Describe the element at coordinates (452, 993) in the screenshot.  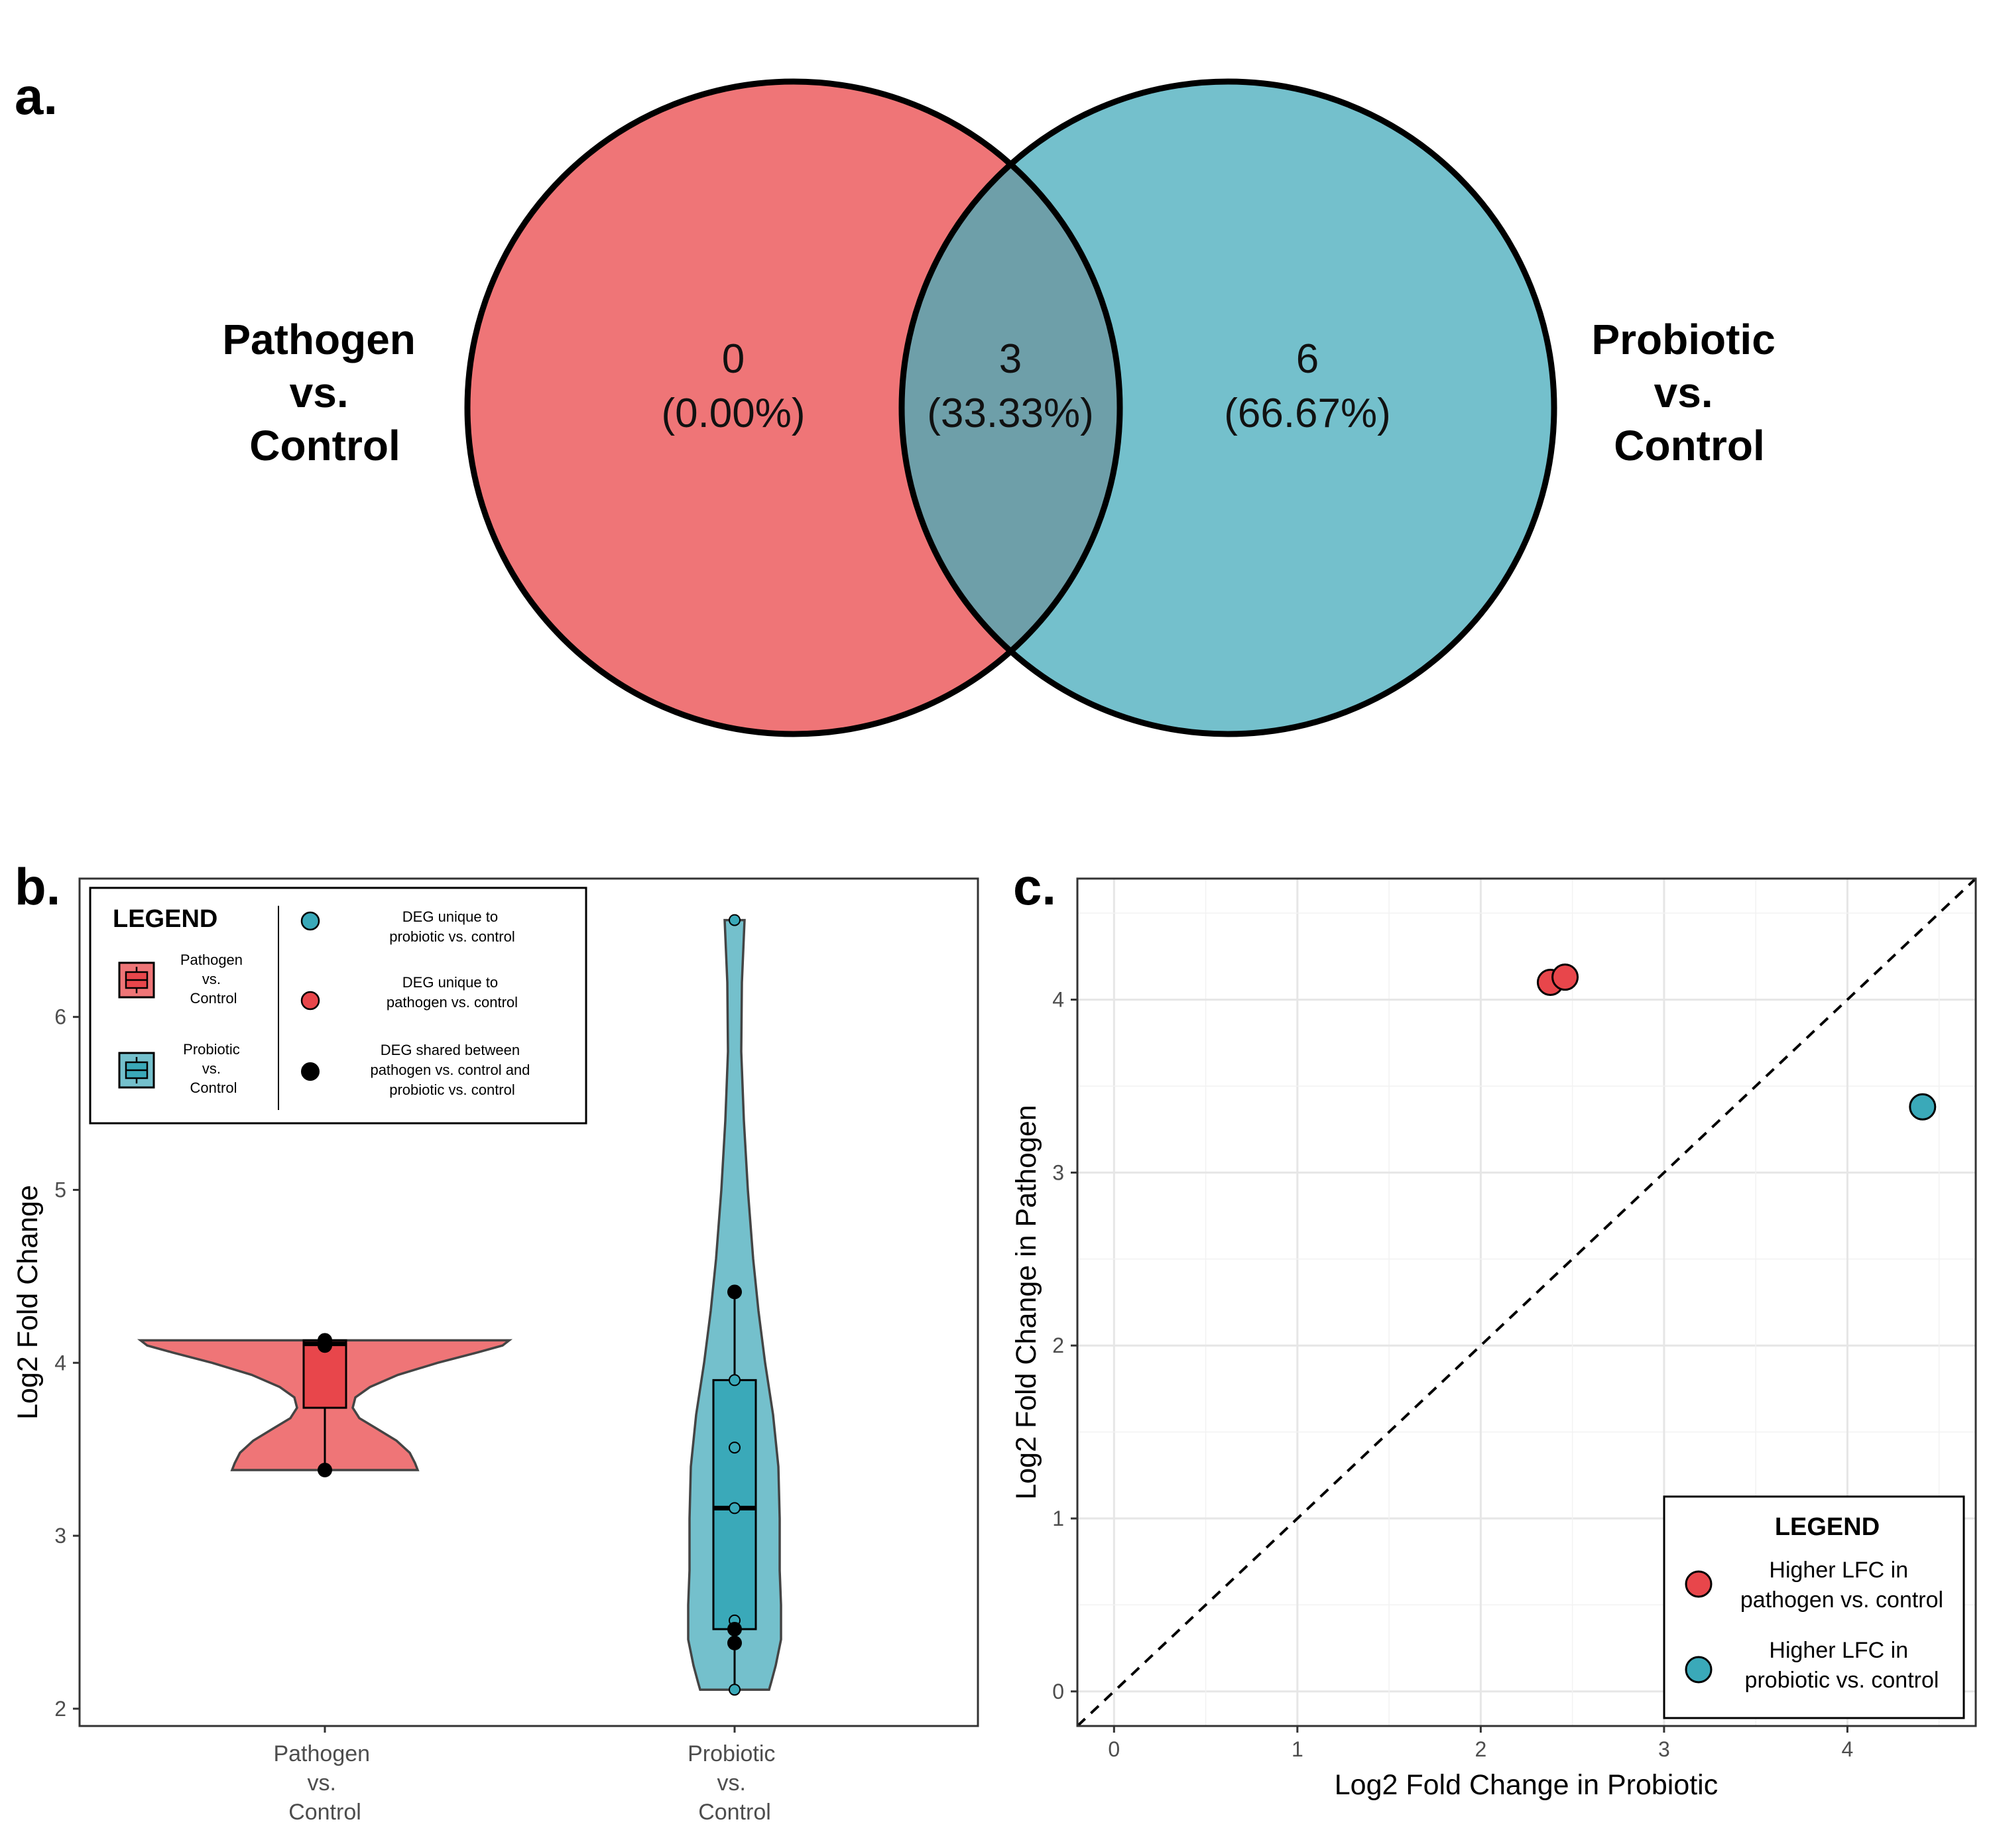
I see `violin-legend-label-pathogen-unique: DEG unique to pathogen vs. control` at that location.